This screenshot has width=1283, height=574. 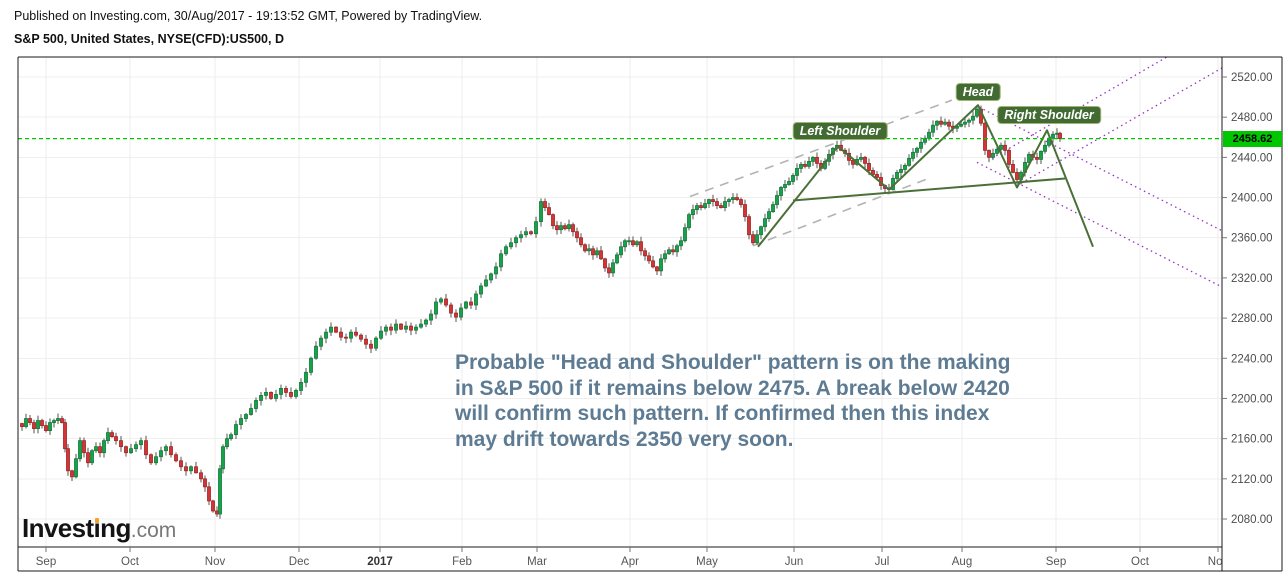 I want to click on price-tick-label: 2480.00, so click(x=1252, y=118).